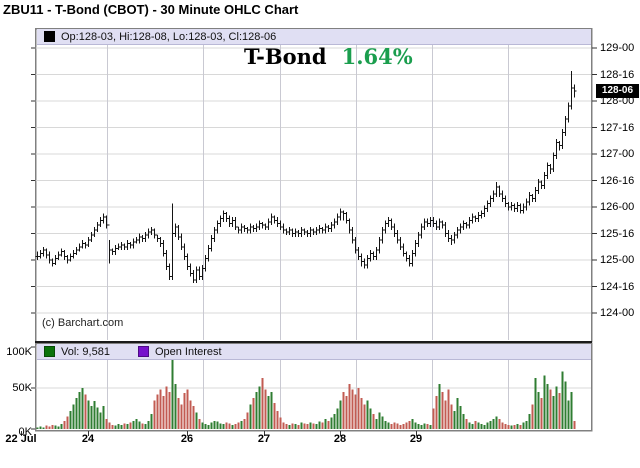  Describe the element at coordinates (617, 91) in the screenshot. I see `last-price-badge: 128-06` at that location.